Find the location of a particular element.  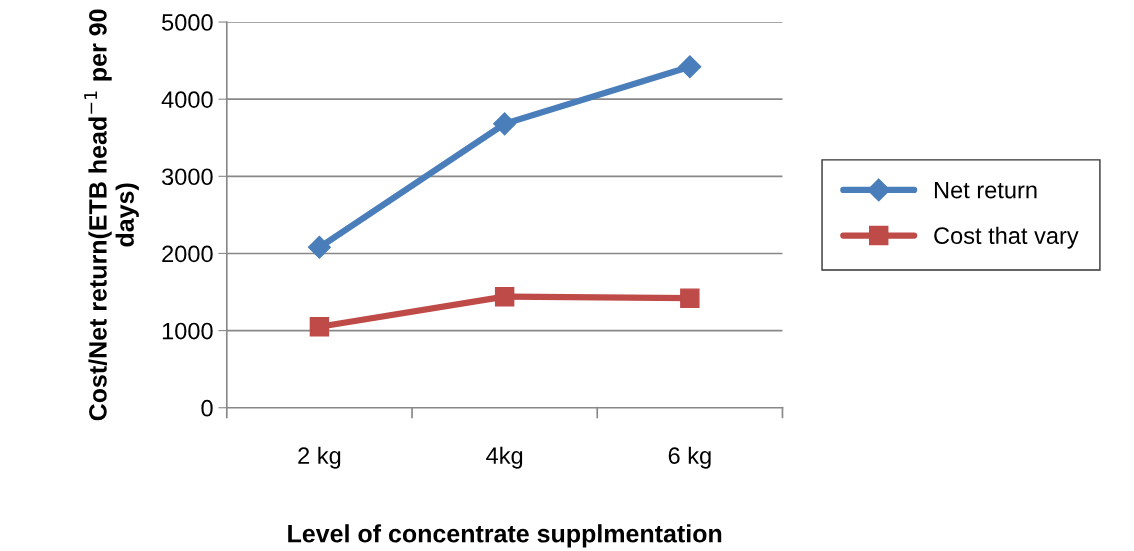

y-tick-label: 4000 is located at coordinates (187, 99).